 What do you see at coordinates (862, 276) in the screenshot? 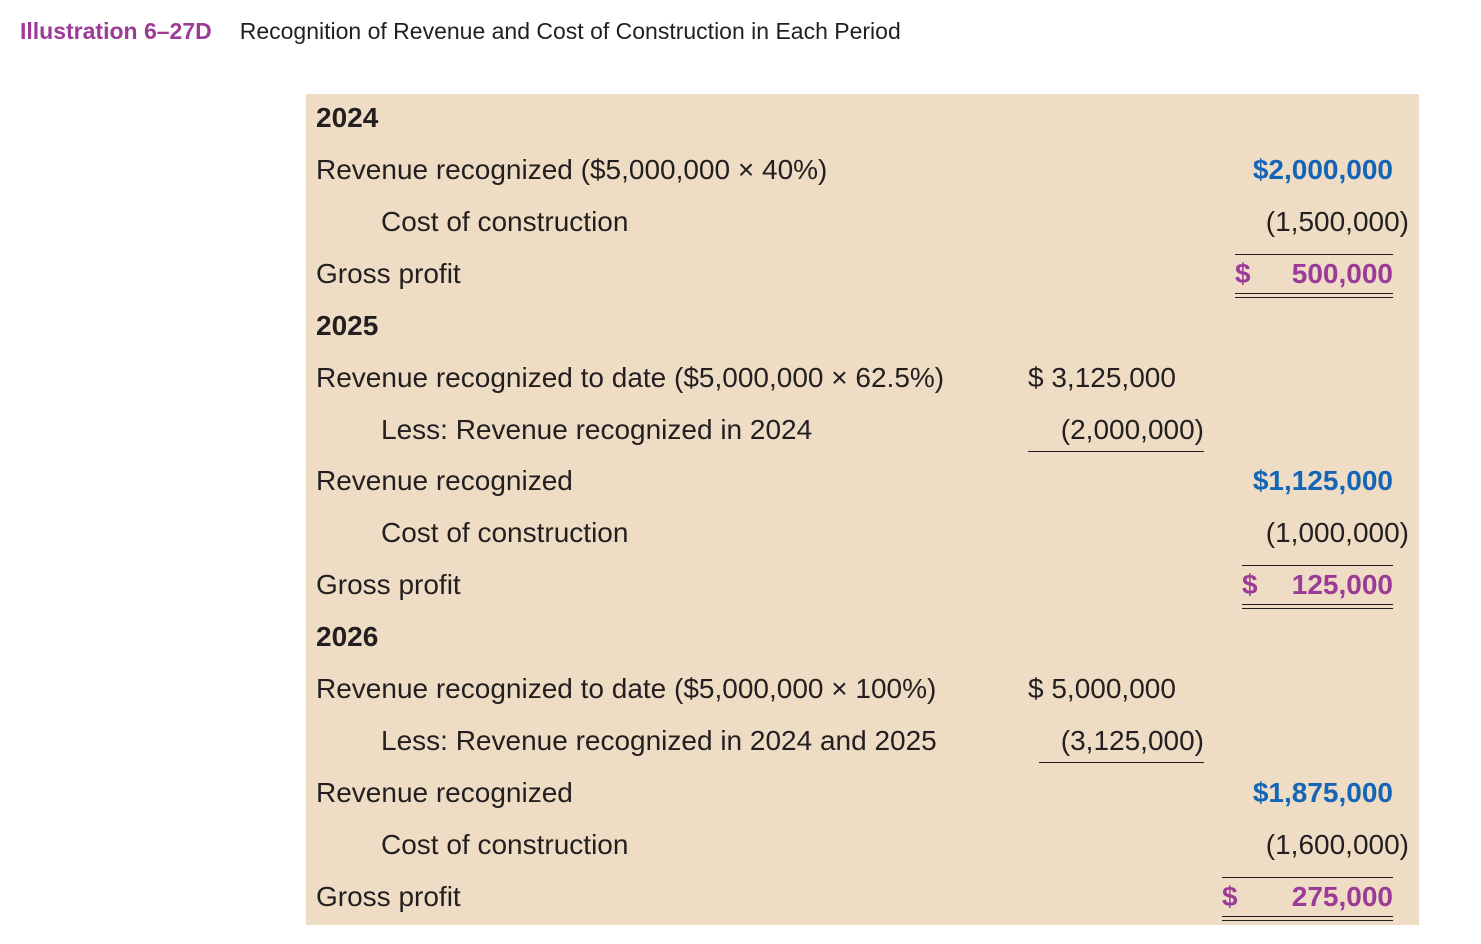
I see `gross-profit-row-2024: Gross profit $ 500,000` at bounding box center [862, 276].